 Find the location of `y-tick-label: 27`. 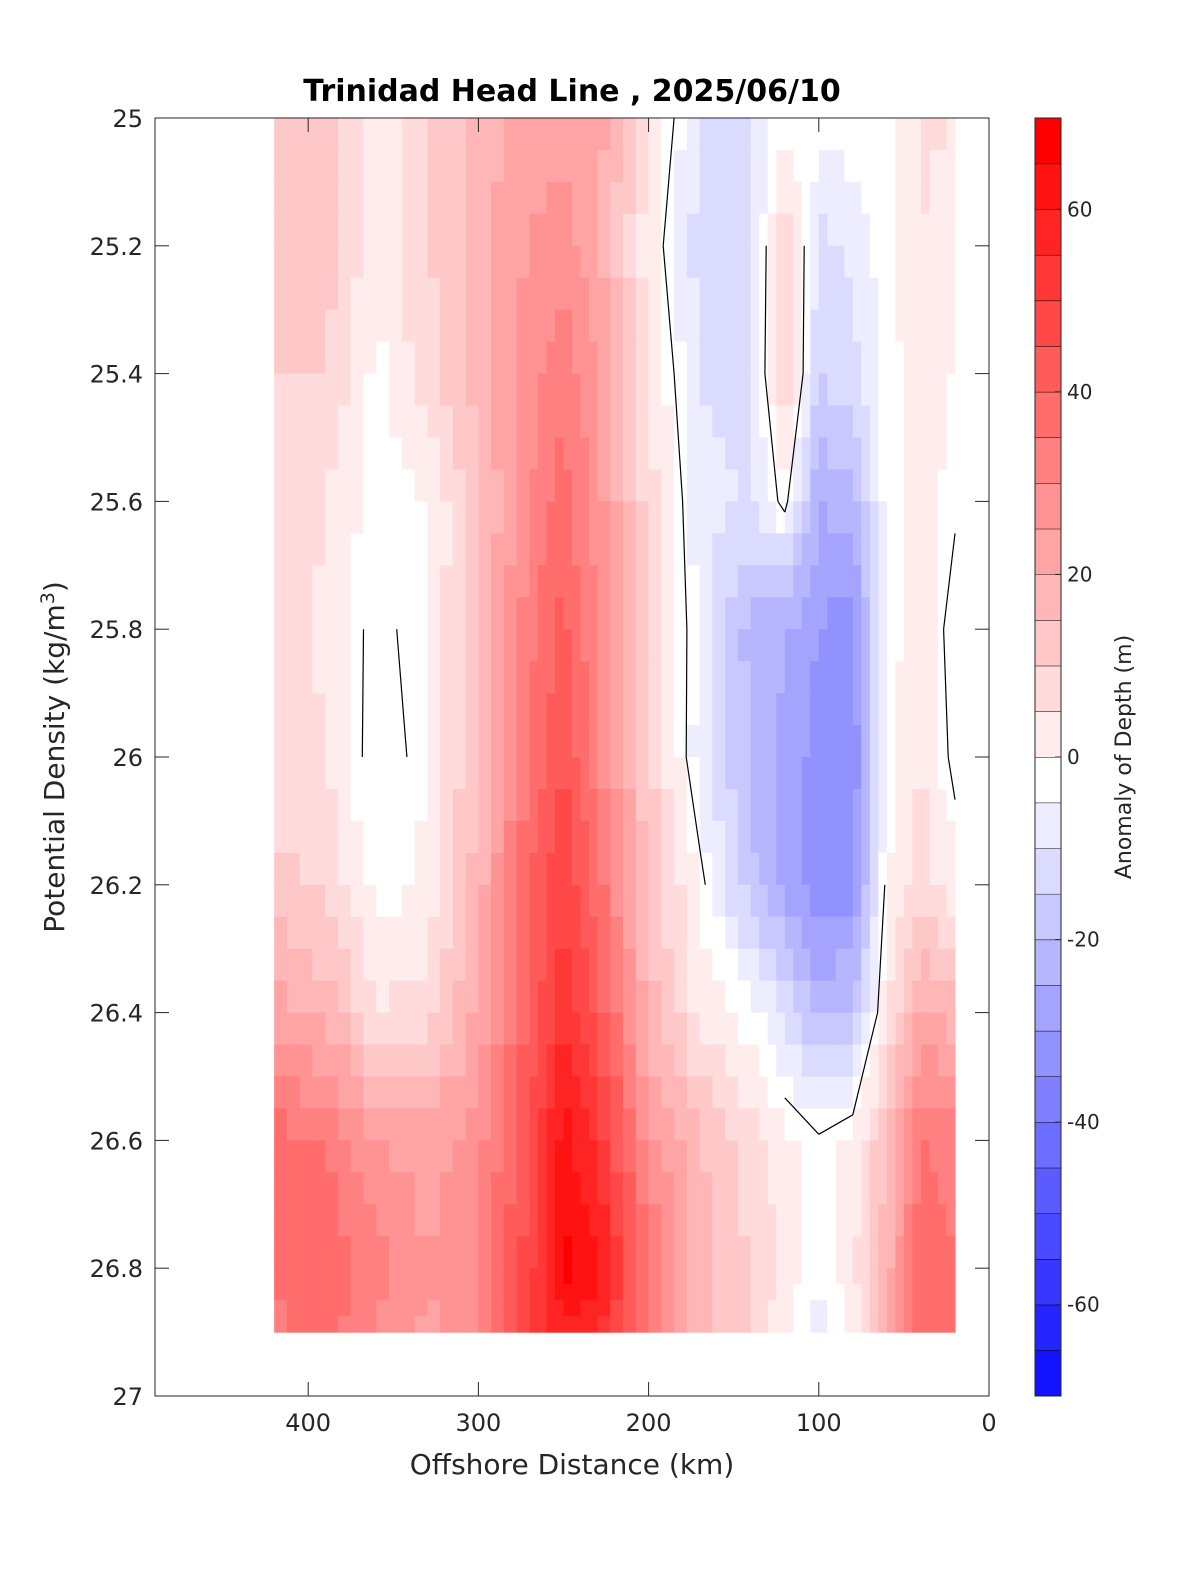

y-tick-label: 27 is located at coordinates (127, 1397).